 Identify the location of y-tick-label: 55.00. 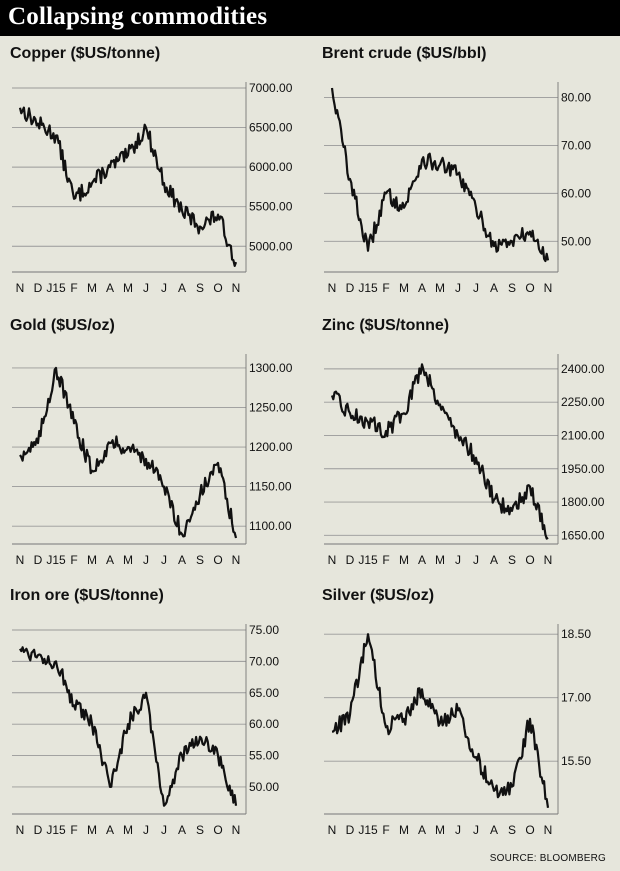
(264, 756).